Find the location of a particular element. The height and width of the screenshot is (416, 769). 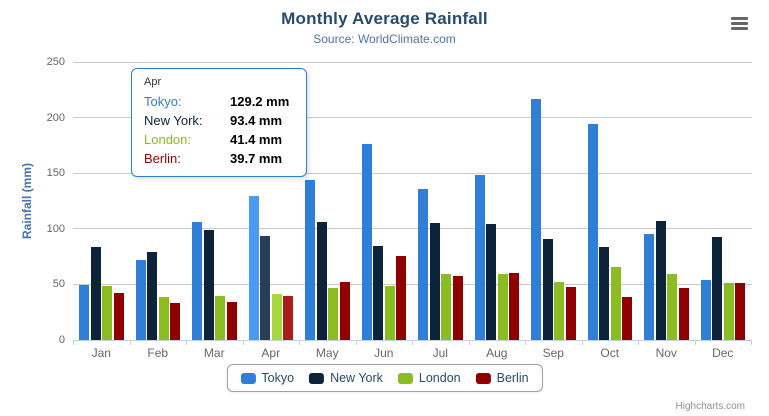

tooltip-series-label: Tokyo: is located at coordinates (163, 101).